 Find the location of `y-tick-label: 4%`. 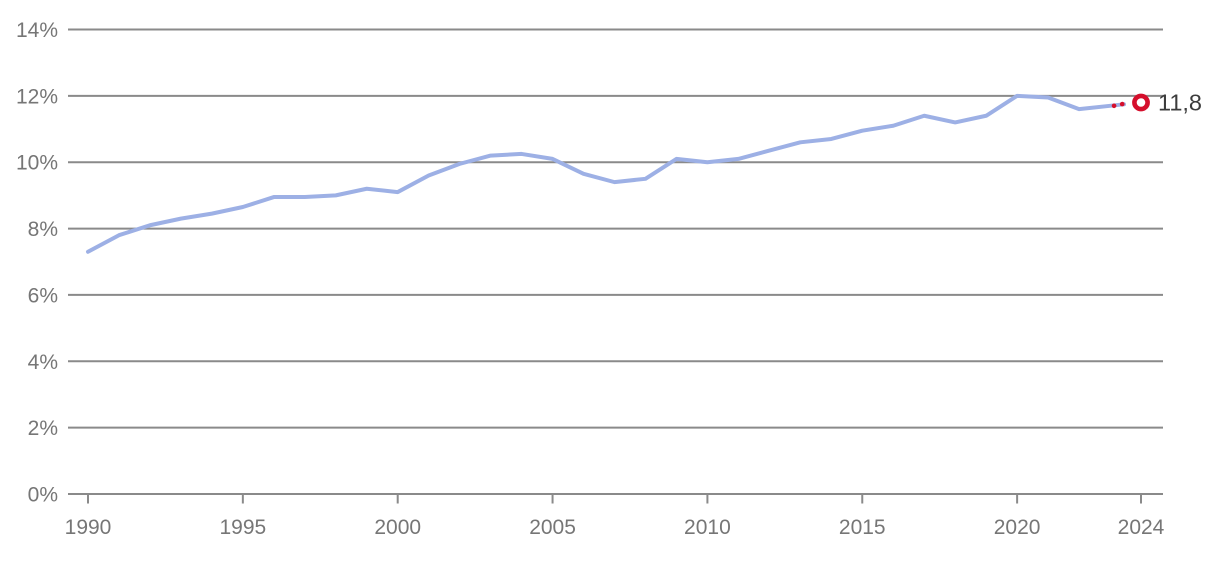

y-tick-label: 4% is located at coordinates (43, 362).